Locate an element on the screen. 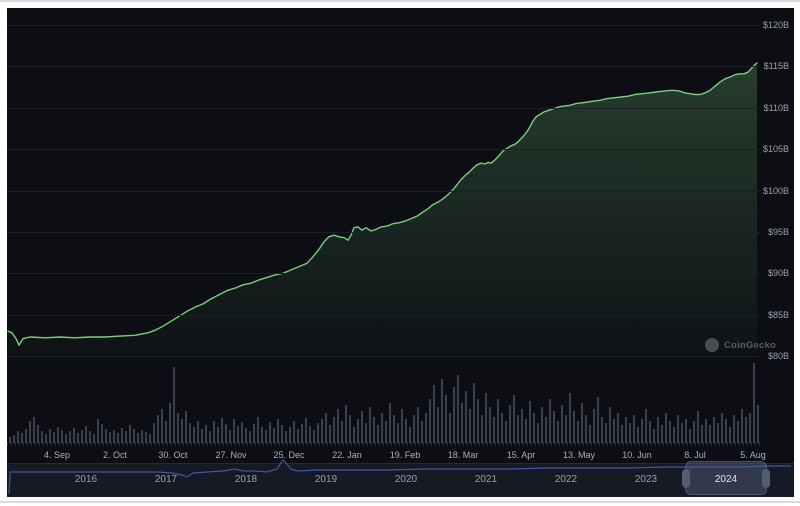 This screenshot has height=506, width=800. year-label: 2020 is located at coordinates (406, 479).